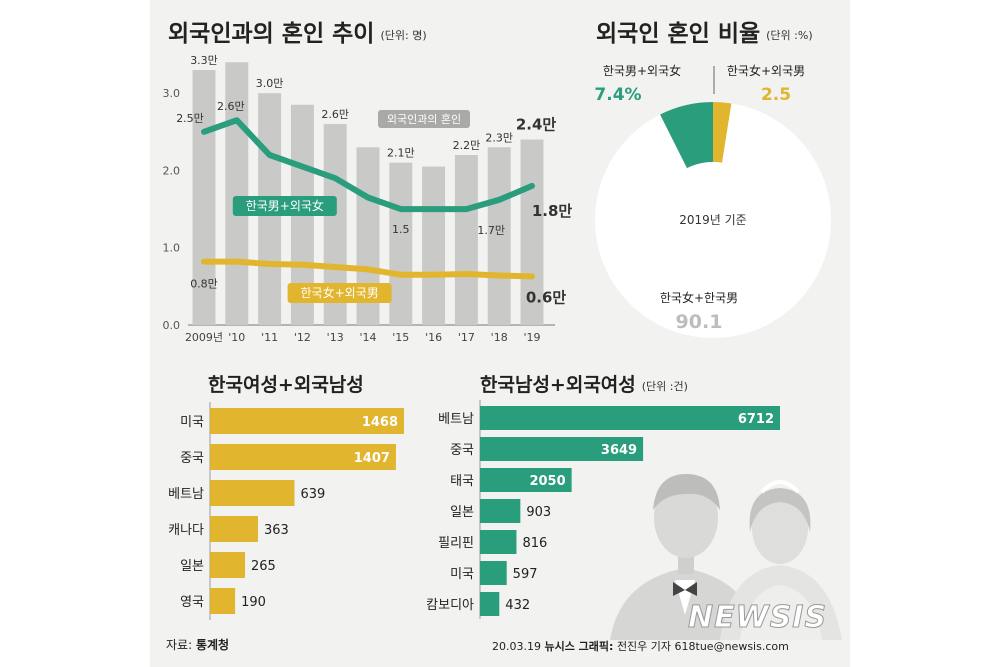 This screenshot has width=1000, height=667. What do you see at coordinates (558, 385) in the screenshot?
I see `men-bar-title-text: 한국남성+외국여성` at bounding box center [558, 385].